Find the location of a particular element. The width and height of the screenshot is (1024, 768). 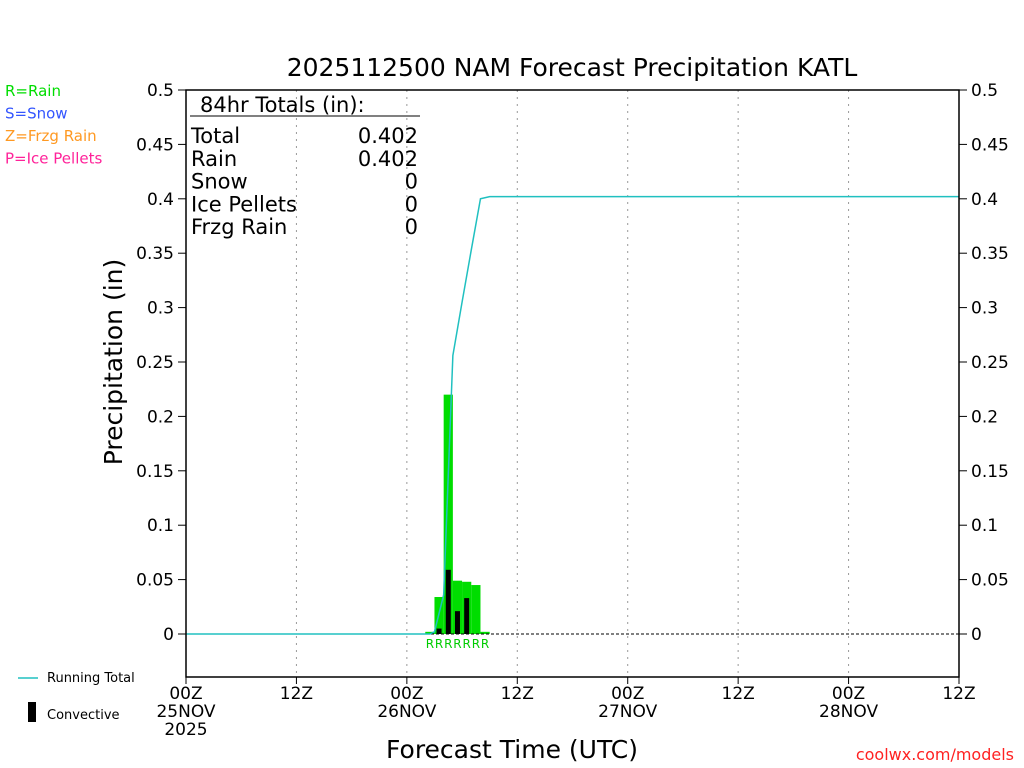

totals-header: 84hr Totals (in): is located at coordinates (282, 105).